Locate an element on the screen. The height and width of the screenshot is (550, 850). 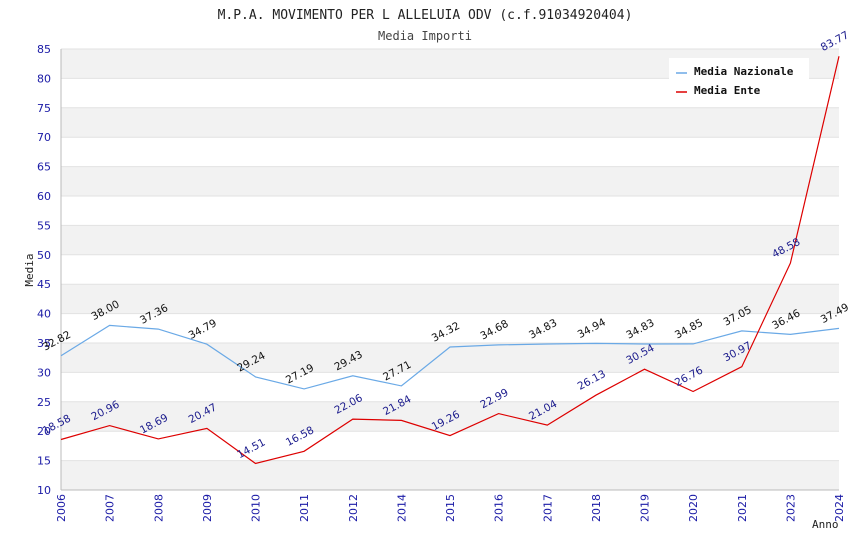
y-tick-label: 40 is located at coordinates (44, 314).